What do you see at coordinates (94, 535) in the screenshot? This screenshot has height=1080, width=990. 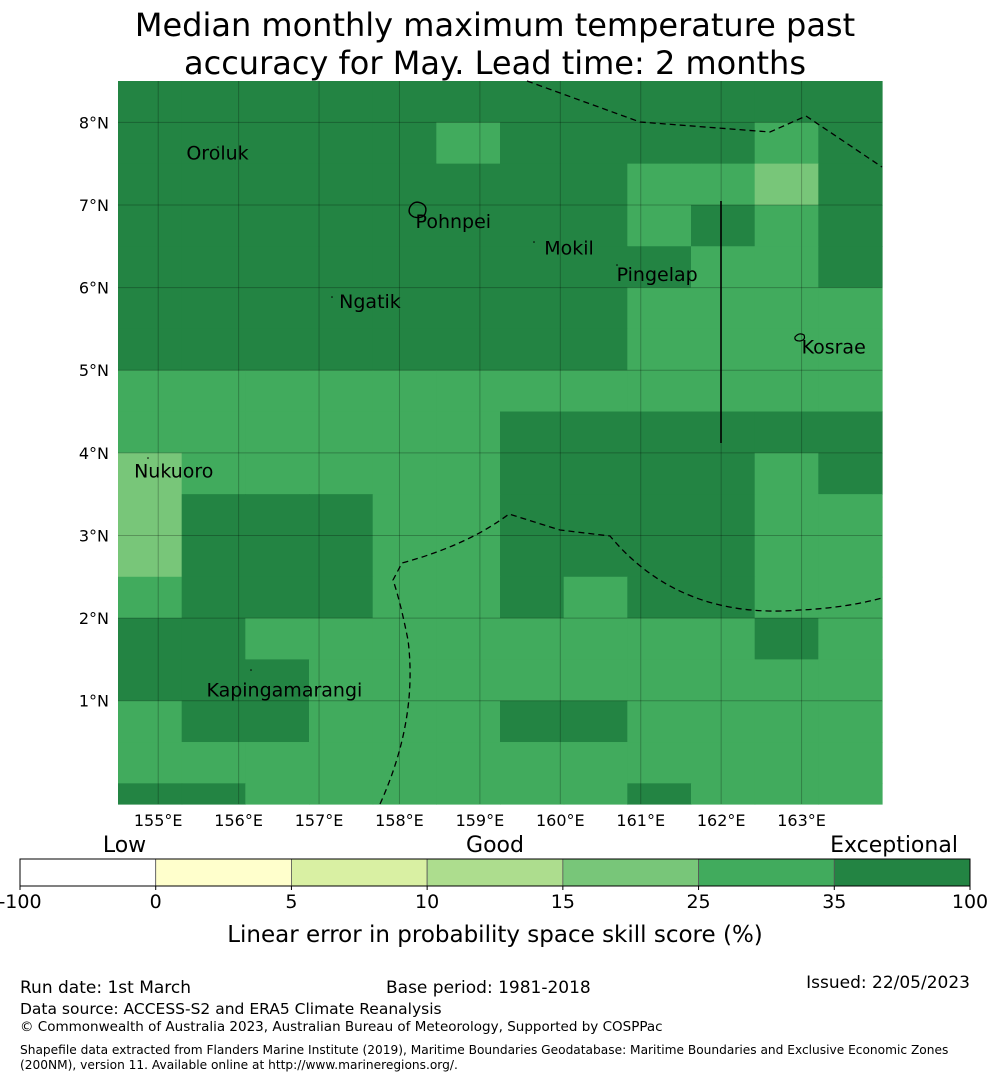 I see `lat-tick-label: 3°N` at bounding box center [94, 535].